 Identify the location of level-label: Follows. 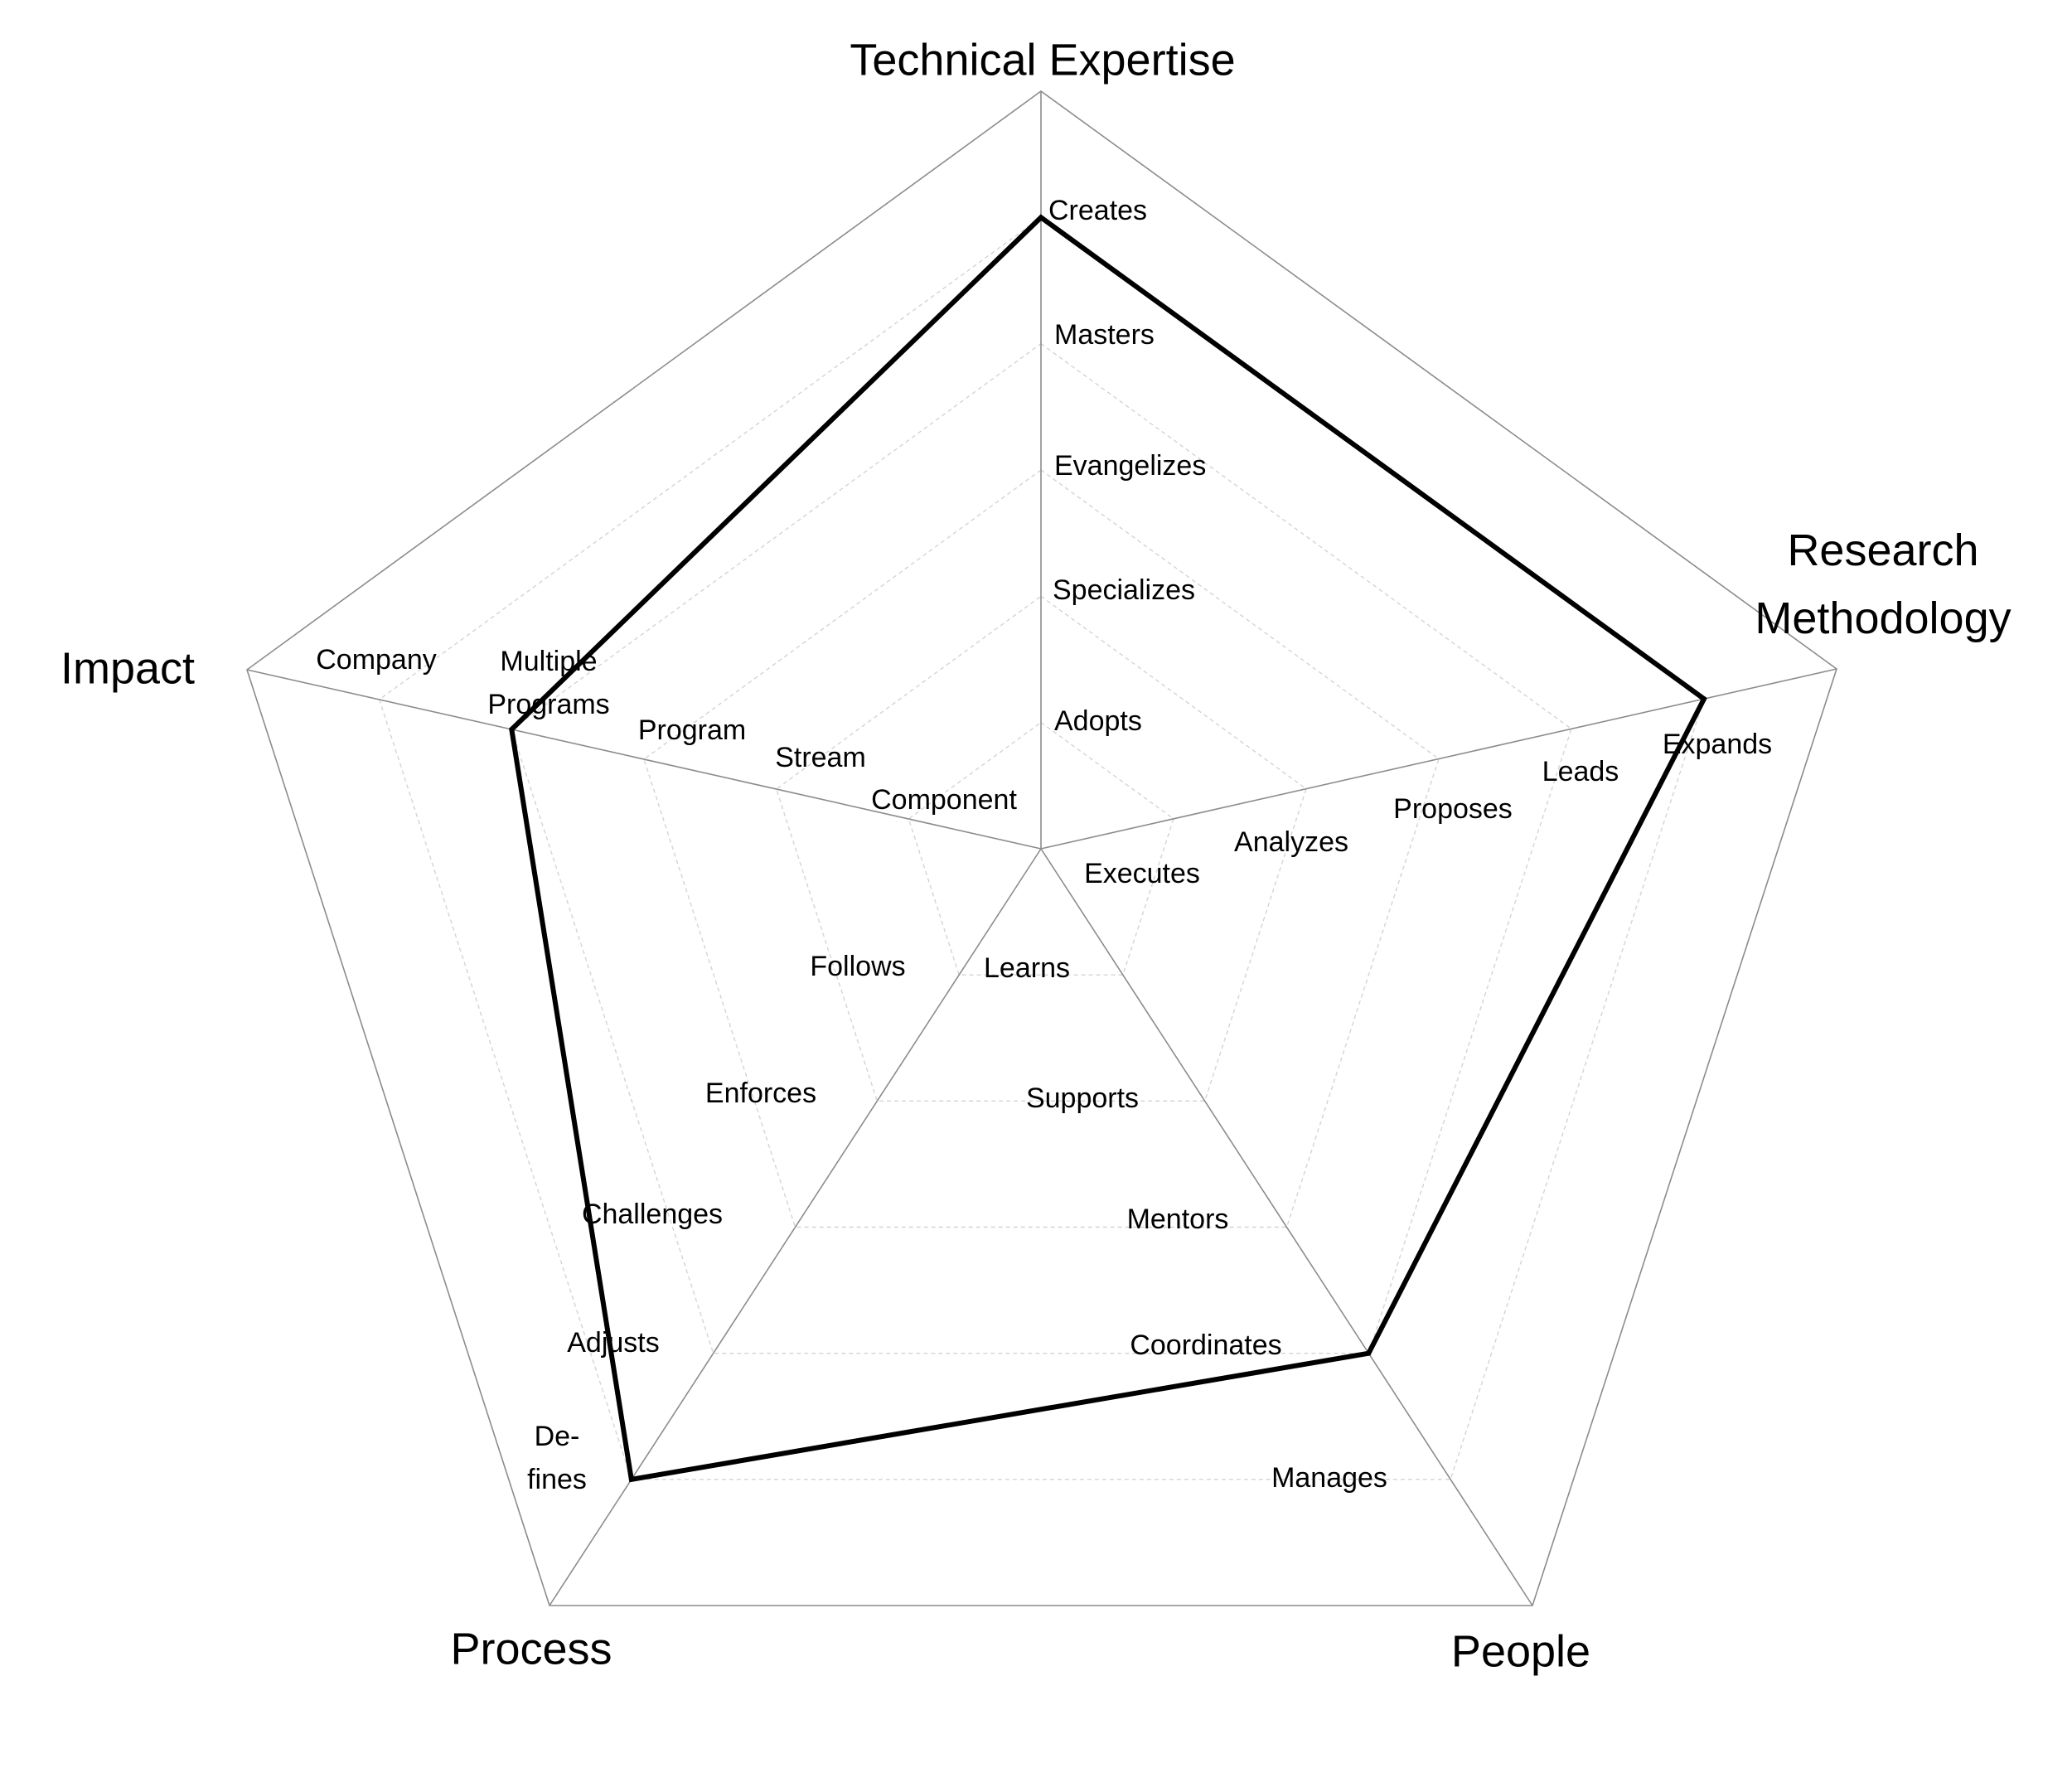
(857, 966).